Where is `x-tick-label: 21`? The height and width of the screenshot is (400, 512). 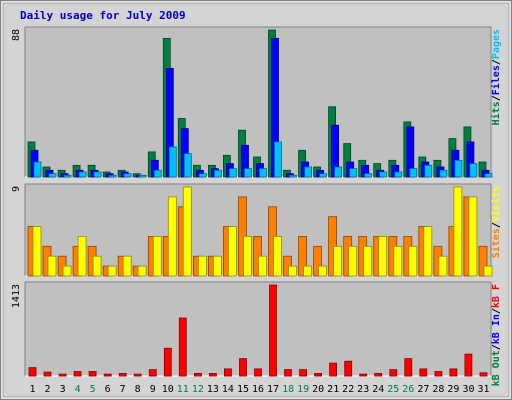
x-tick-label: 21 is located at coordinates (333, 389).